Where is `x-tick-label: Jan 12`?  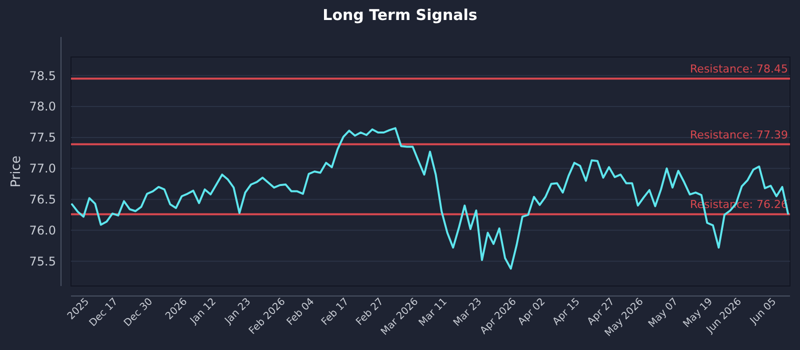 x-tick-label: Jan 12 is located at coordinates (203, 311).